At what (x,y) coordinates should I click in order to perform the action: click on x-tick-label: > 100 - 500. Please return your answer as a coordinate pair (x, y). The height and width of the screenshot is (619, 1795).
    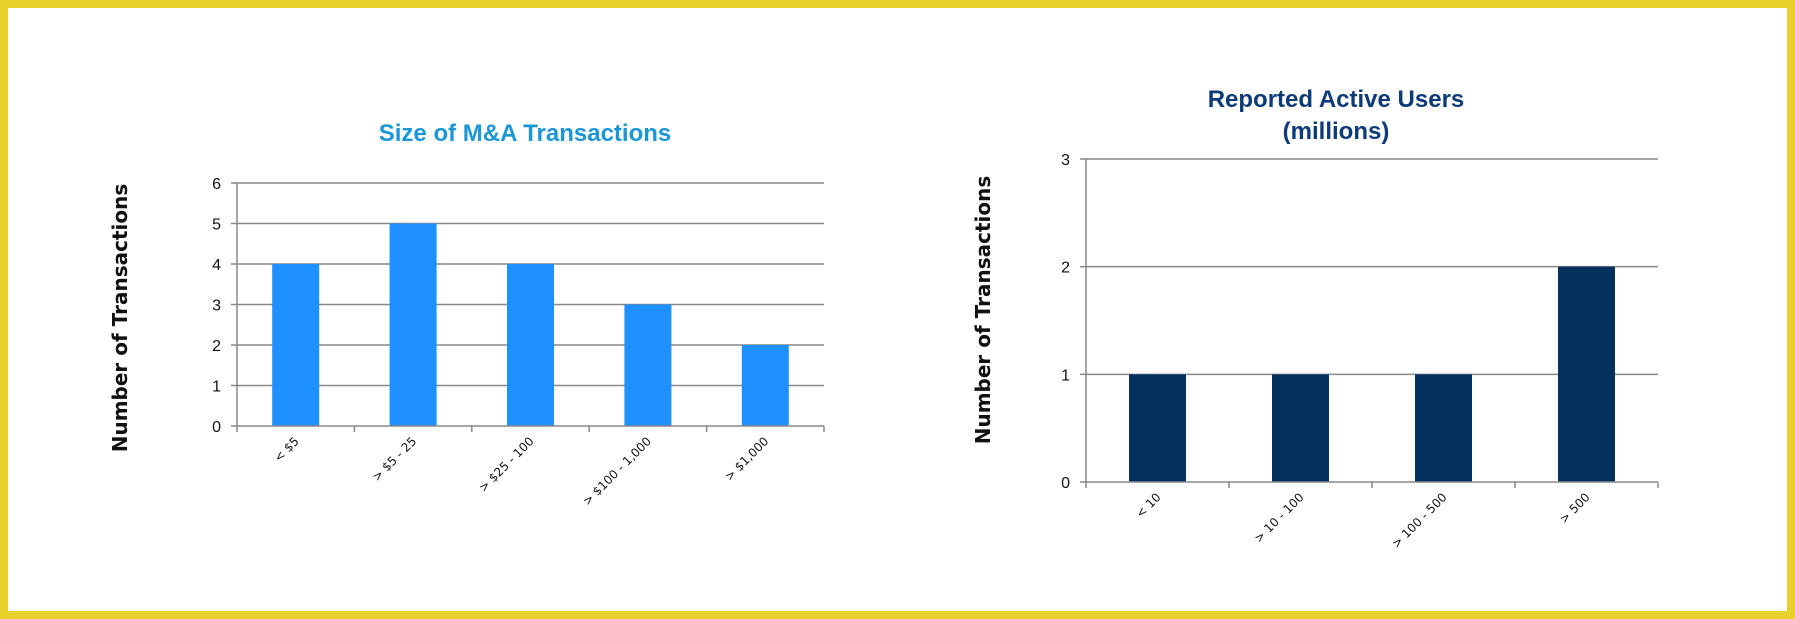
    Looking at the image, I should click on (1419, 520).